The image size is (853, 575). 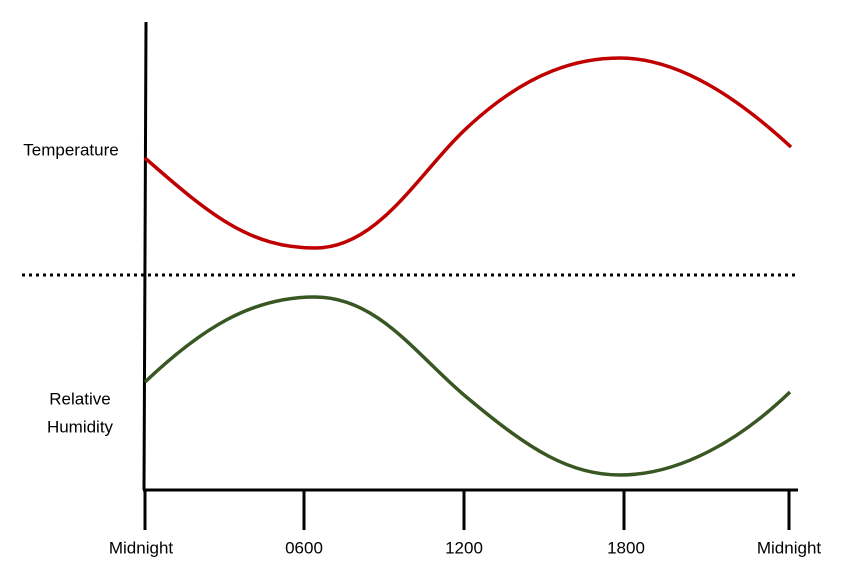 What do you see at coordinates (626, 547) in the screenshot?
I see `x-label: 1800` at bounding box center [626, 547].